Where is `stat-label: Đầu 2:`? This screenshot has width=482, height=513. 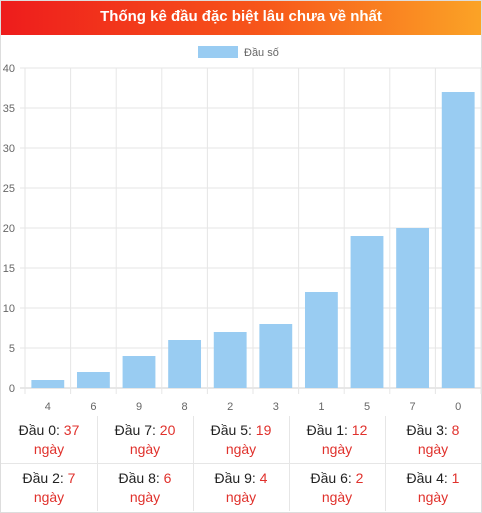
stat-label: Đầu 2: is located at coordinates (43, 478).